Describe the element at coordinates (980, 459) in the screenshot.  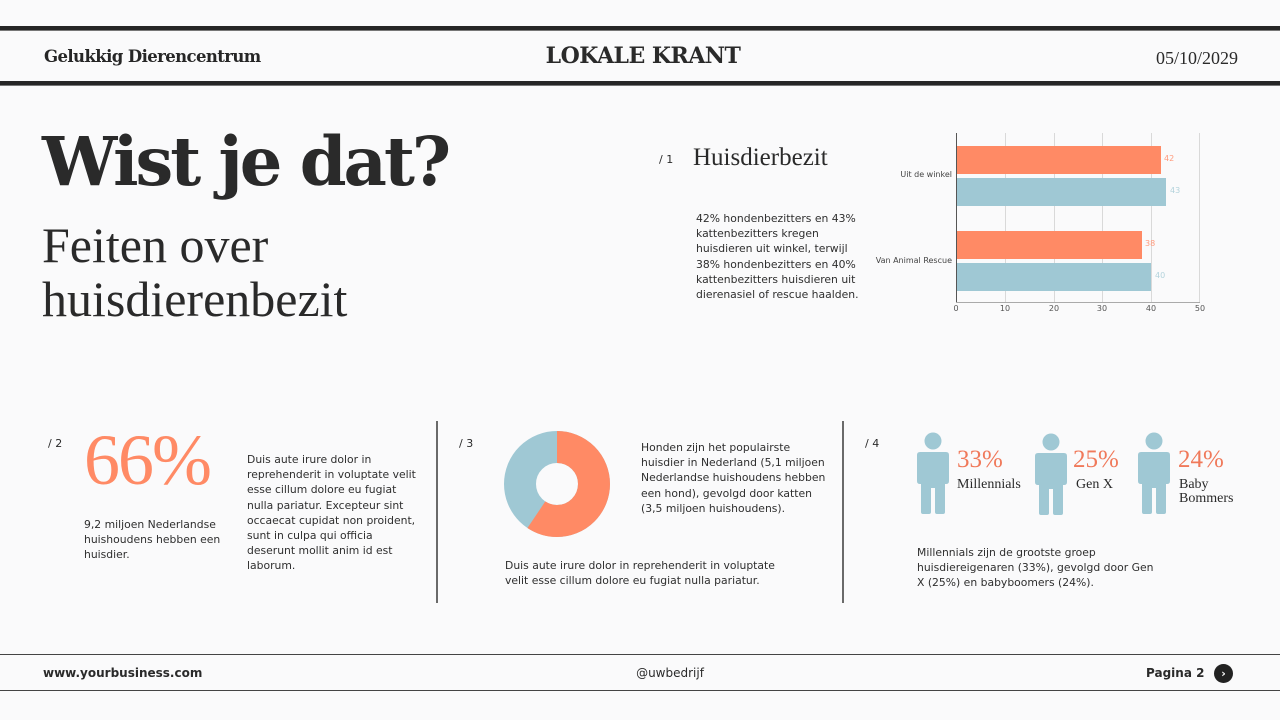
I see `generation-pct: 33%` at that location.